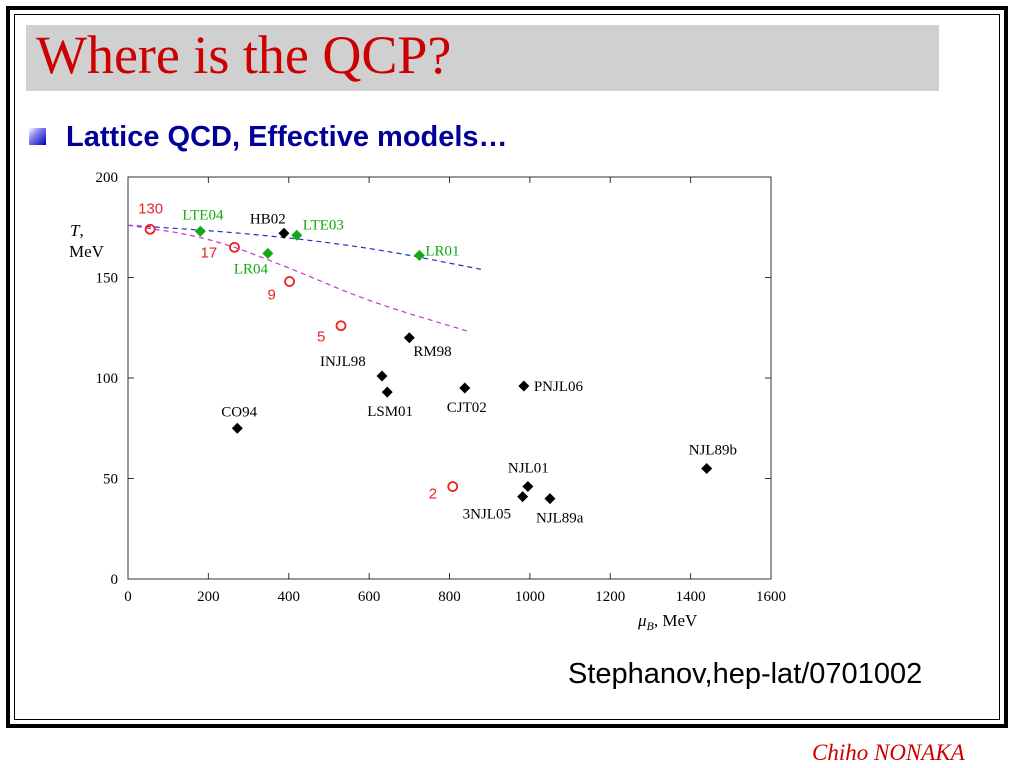  Describe the element at coordinates (432, 352) in the screenshot. I see `data-label-rm98: RM98` at that location.